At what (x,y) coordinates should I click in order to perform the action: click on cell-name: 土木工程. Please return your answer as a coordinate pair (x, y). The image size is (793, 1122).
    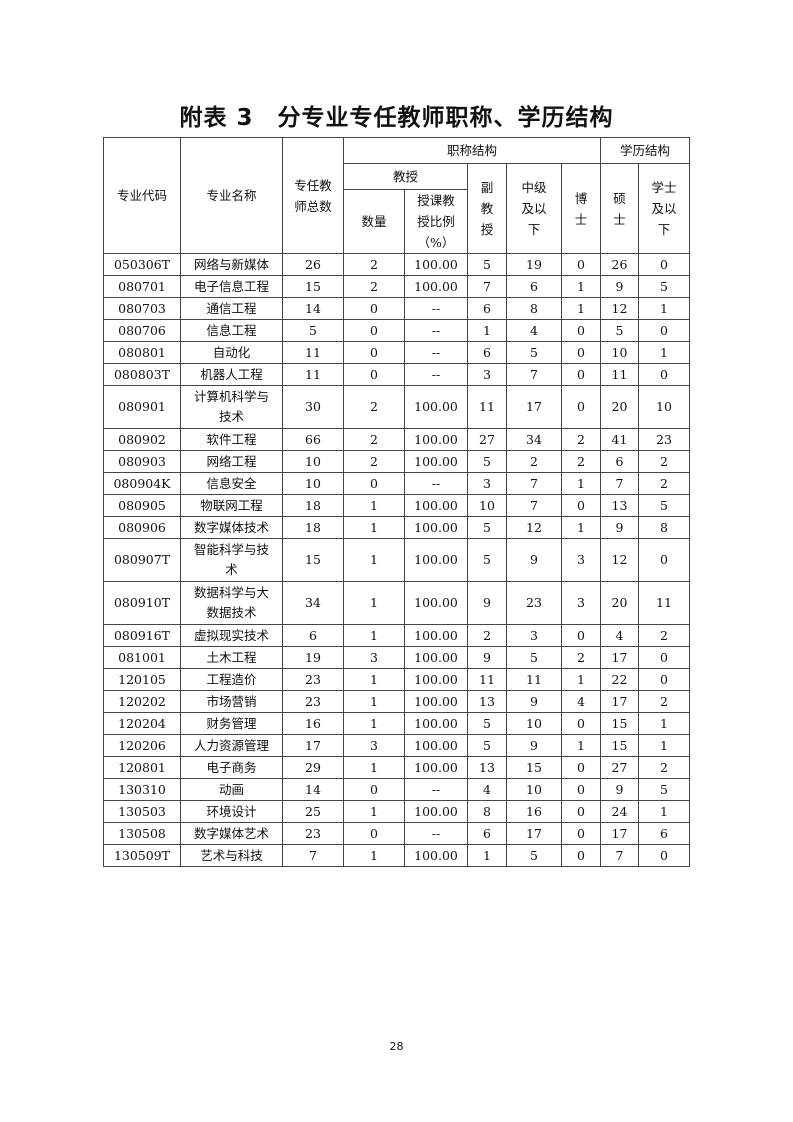
    Looking at the image, I should click on (231, 657).